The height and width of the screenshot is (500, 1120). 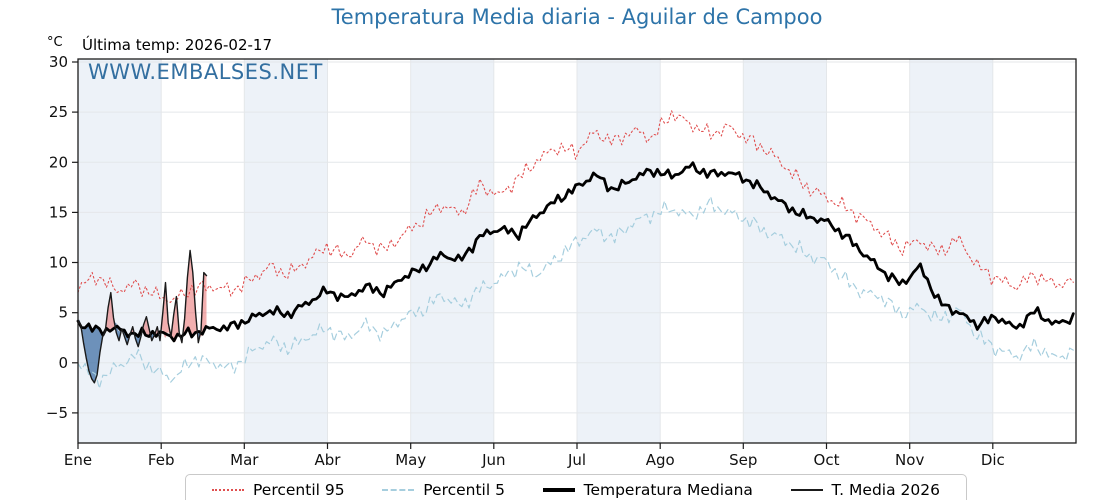 I want to click on fill-below-median, so click(x=92, y=351).